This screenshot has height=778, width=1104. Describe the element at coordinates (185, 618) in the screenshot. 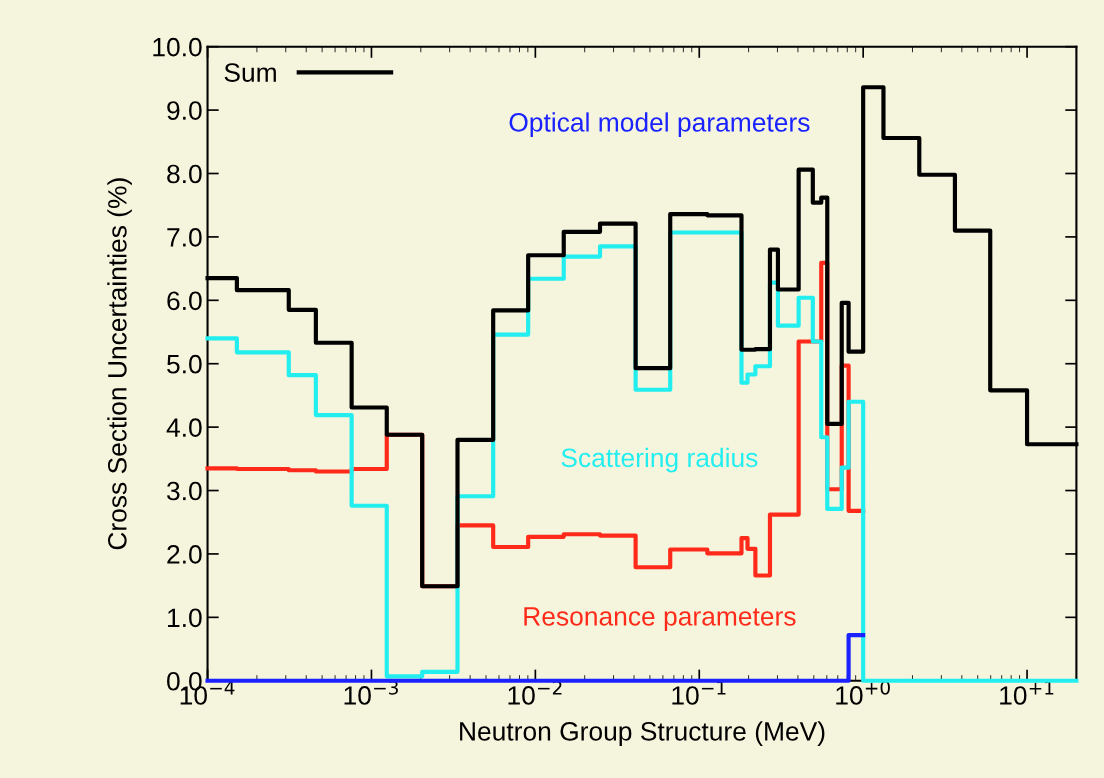

I see `y-tick-label: 1.0` at that location.